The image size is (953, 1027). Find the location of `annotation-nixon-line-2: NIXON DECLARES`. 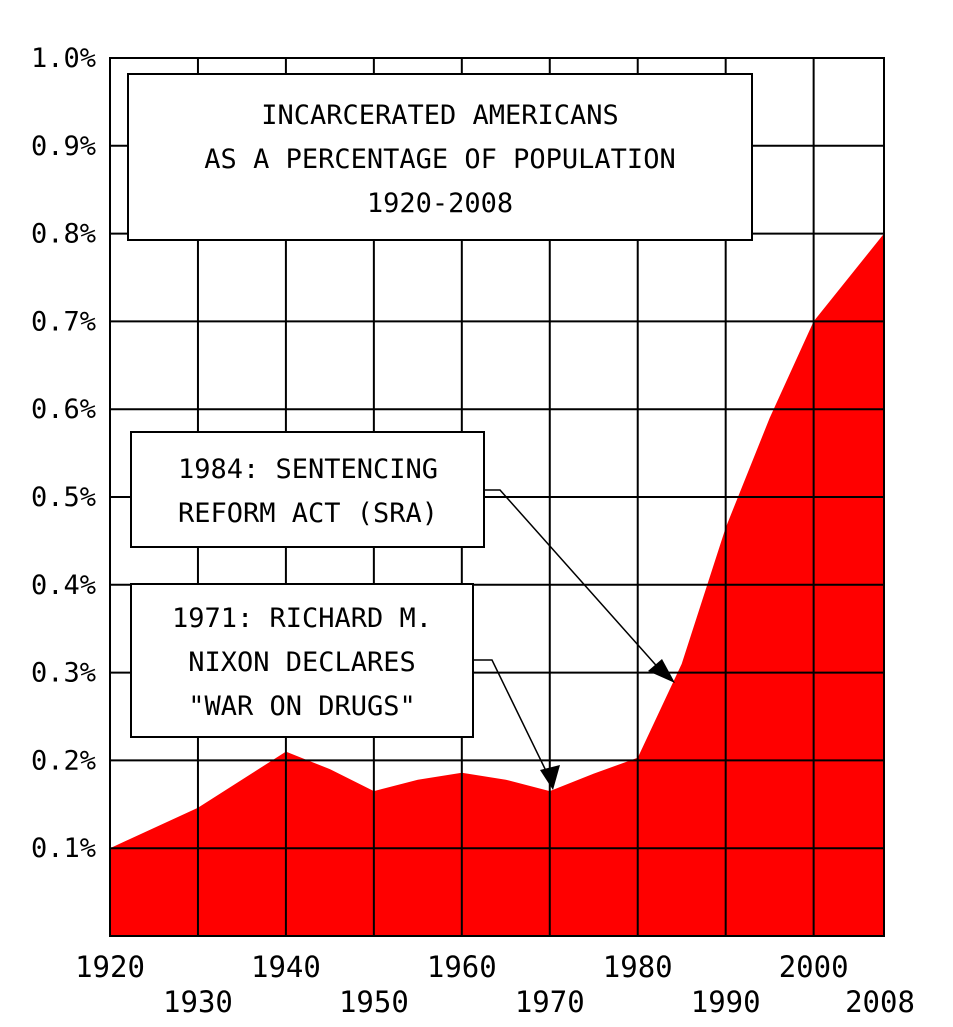

annotation-nixon-line-2: NIXON DECLARES is located at coordinates (302, 662).